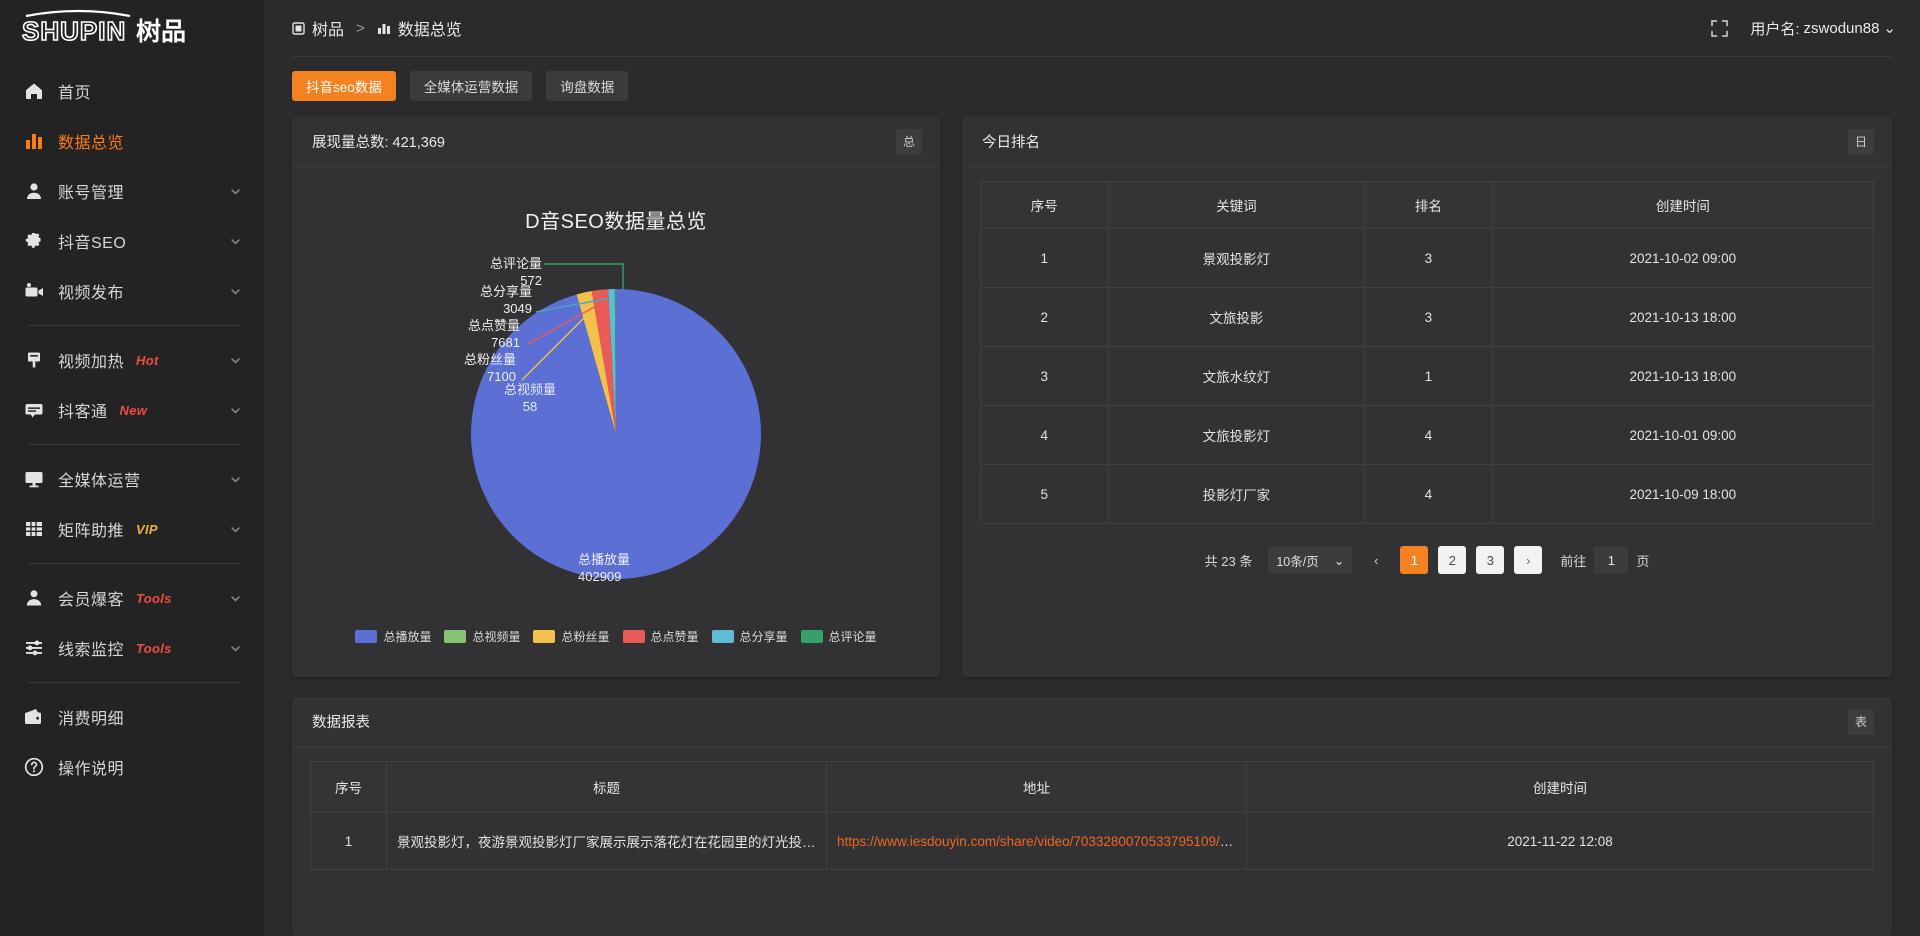 The height and width of the screenshot is (936, 1920). I want to click on sidebar-item-1: 数据总览, so click(132, 141).